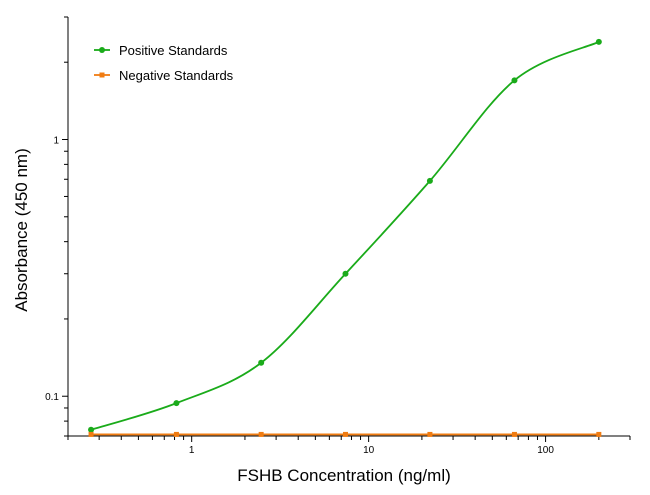 The width and height of the screenshot is (650, 495). What do you see at coordinates (344, 475) in the screenshot?
I see `x-axis-title: FSHB Concentration (ng/ml)` at bounding box center [344, 475].